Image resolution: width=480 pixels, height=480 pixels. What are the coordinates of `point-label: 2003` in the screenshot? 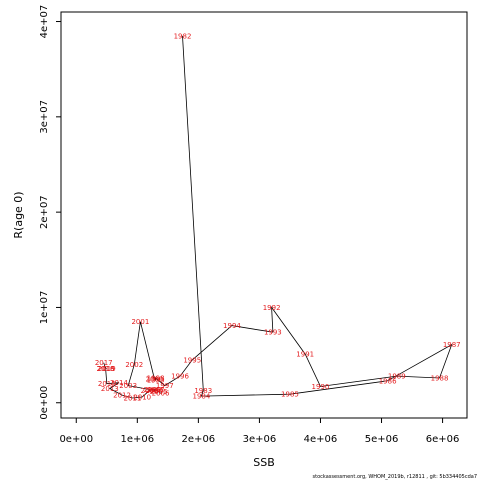 It's located at (128, 386).